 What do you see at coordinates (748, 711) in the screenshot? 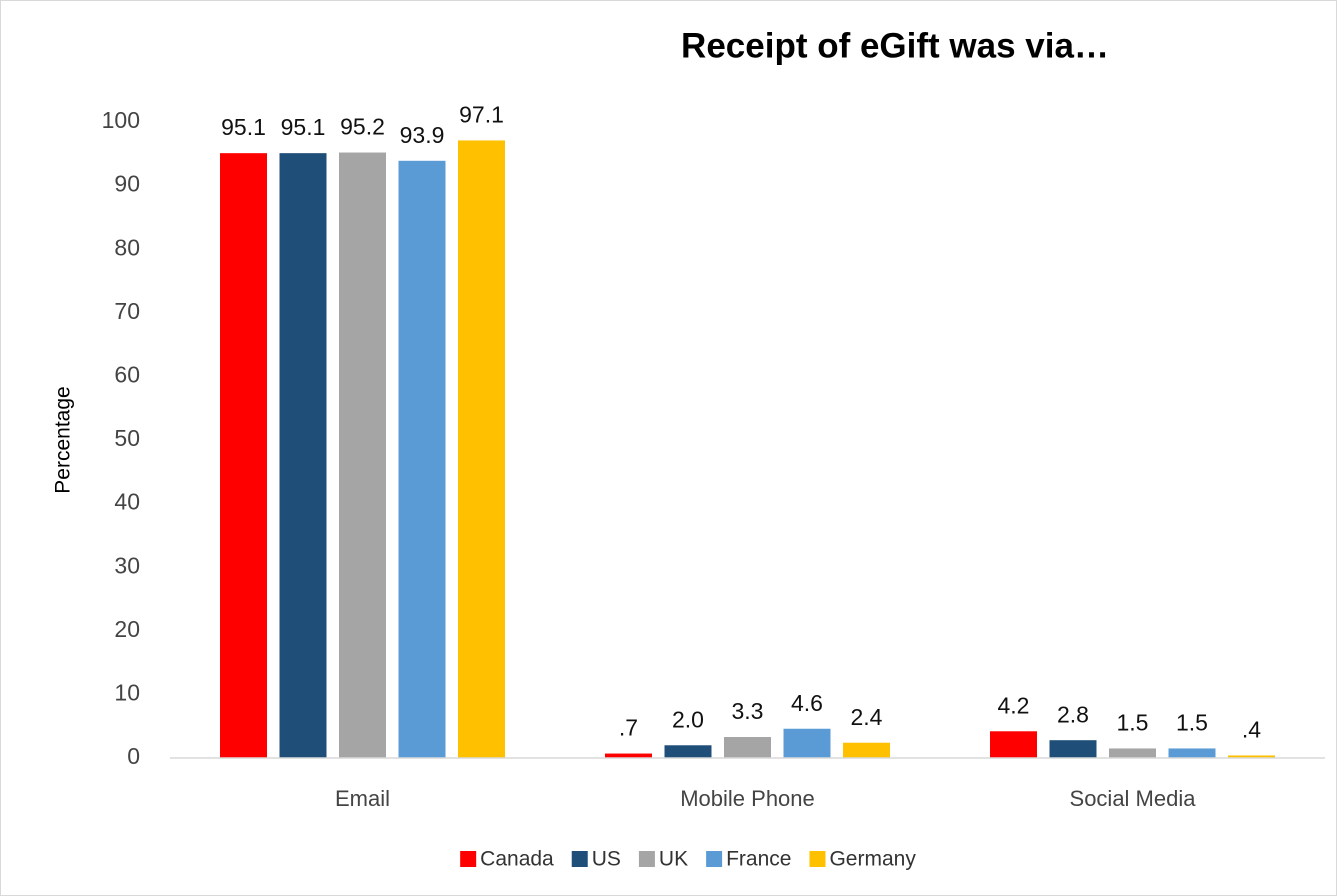
I see `value-label: 3.3` at bounding box center [748, 711].